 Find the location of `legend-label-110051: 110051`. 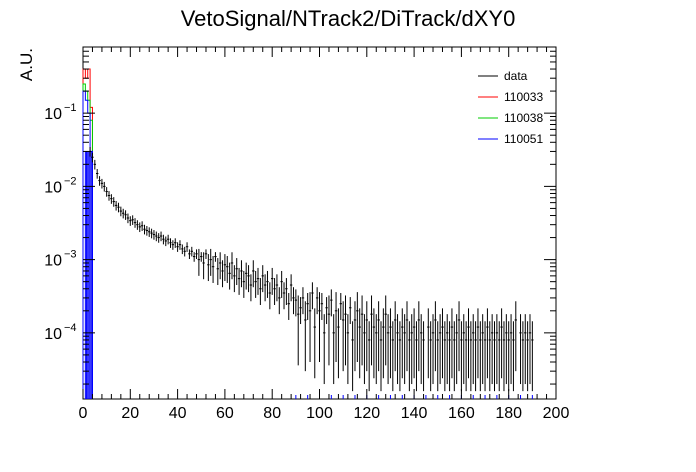

legend-label-110051: 110051 is located at coordinates (523, 139).